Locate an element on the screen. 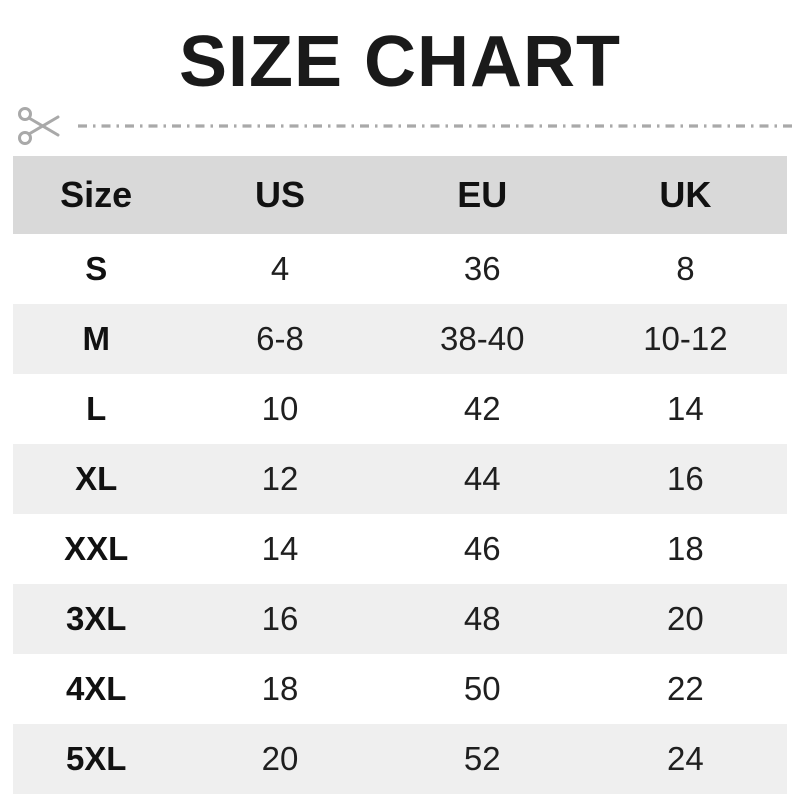 The image size is (800, 800). value-cell: 38-40 is located at coordinates (482, 338).